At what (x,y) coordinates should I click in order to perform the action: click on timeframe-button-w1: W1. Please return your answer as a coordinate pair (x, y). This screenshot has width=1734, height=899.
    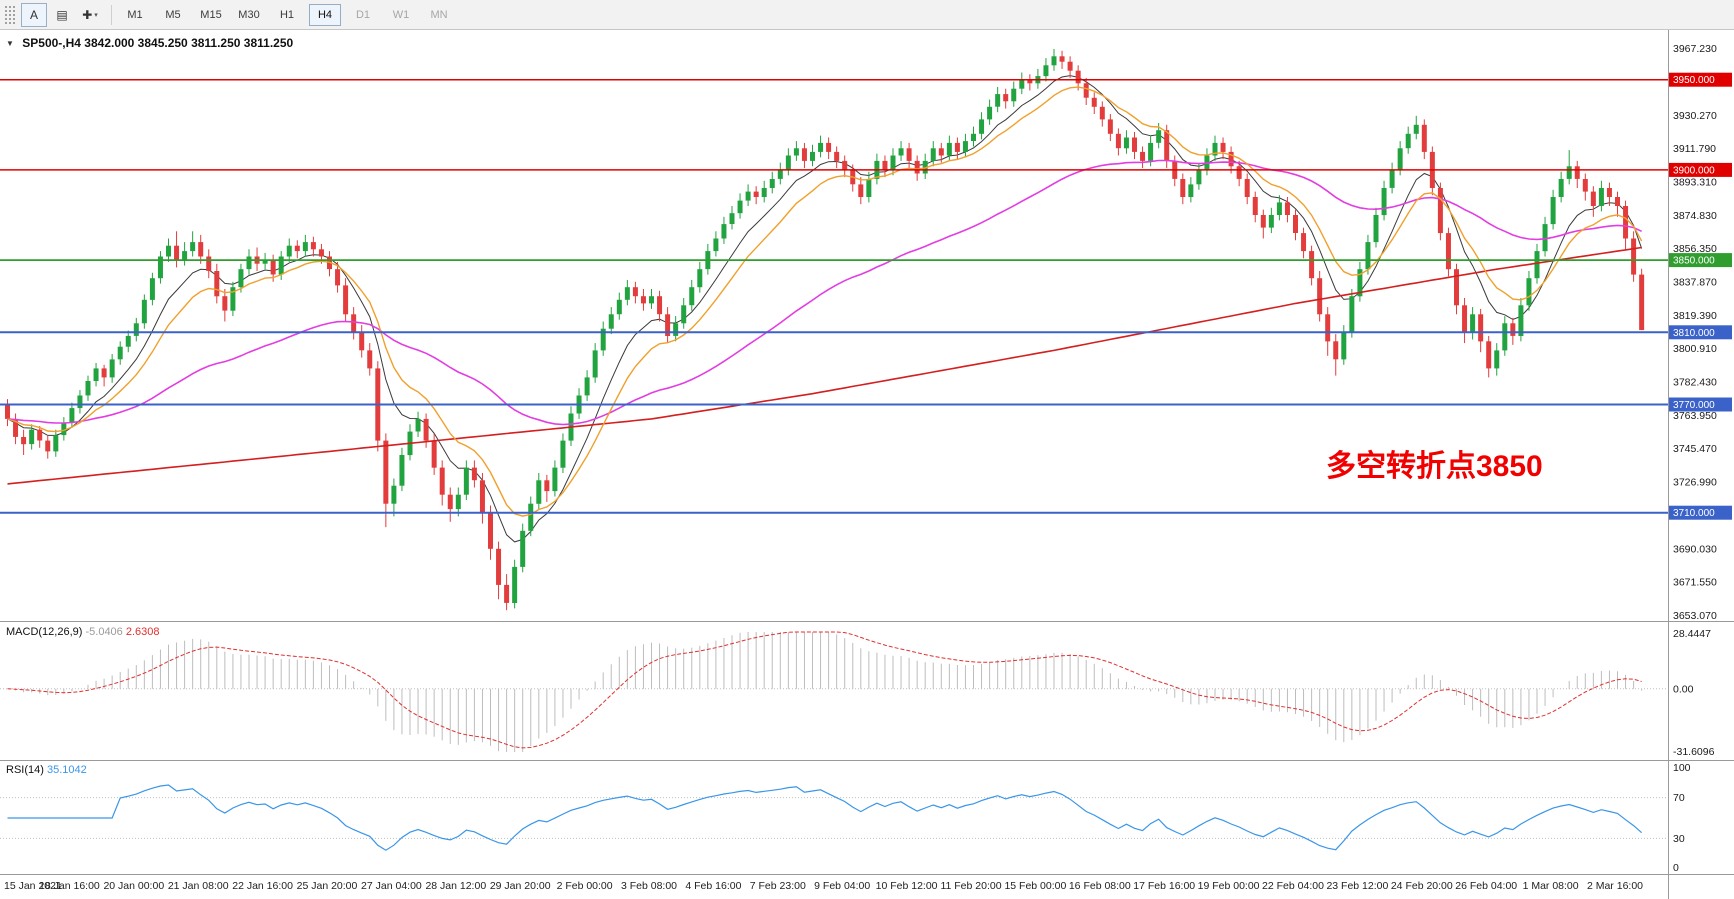
    Looking at the image, I should click on (401, 14).